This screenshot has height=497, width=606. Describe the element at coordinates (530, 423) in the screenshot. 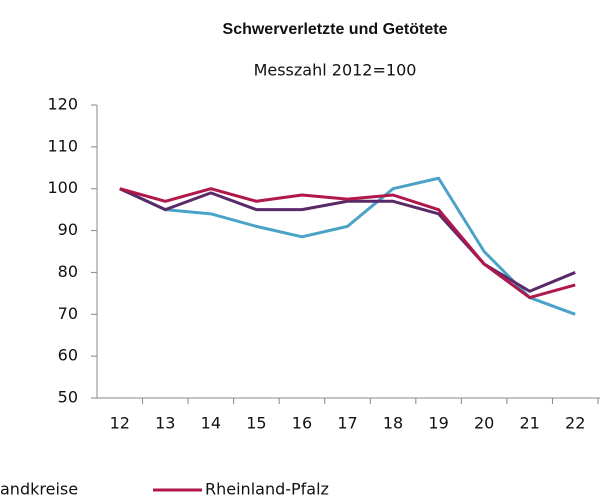

I see `x-tick-label: 21` at that location.